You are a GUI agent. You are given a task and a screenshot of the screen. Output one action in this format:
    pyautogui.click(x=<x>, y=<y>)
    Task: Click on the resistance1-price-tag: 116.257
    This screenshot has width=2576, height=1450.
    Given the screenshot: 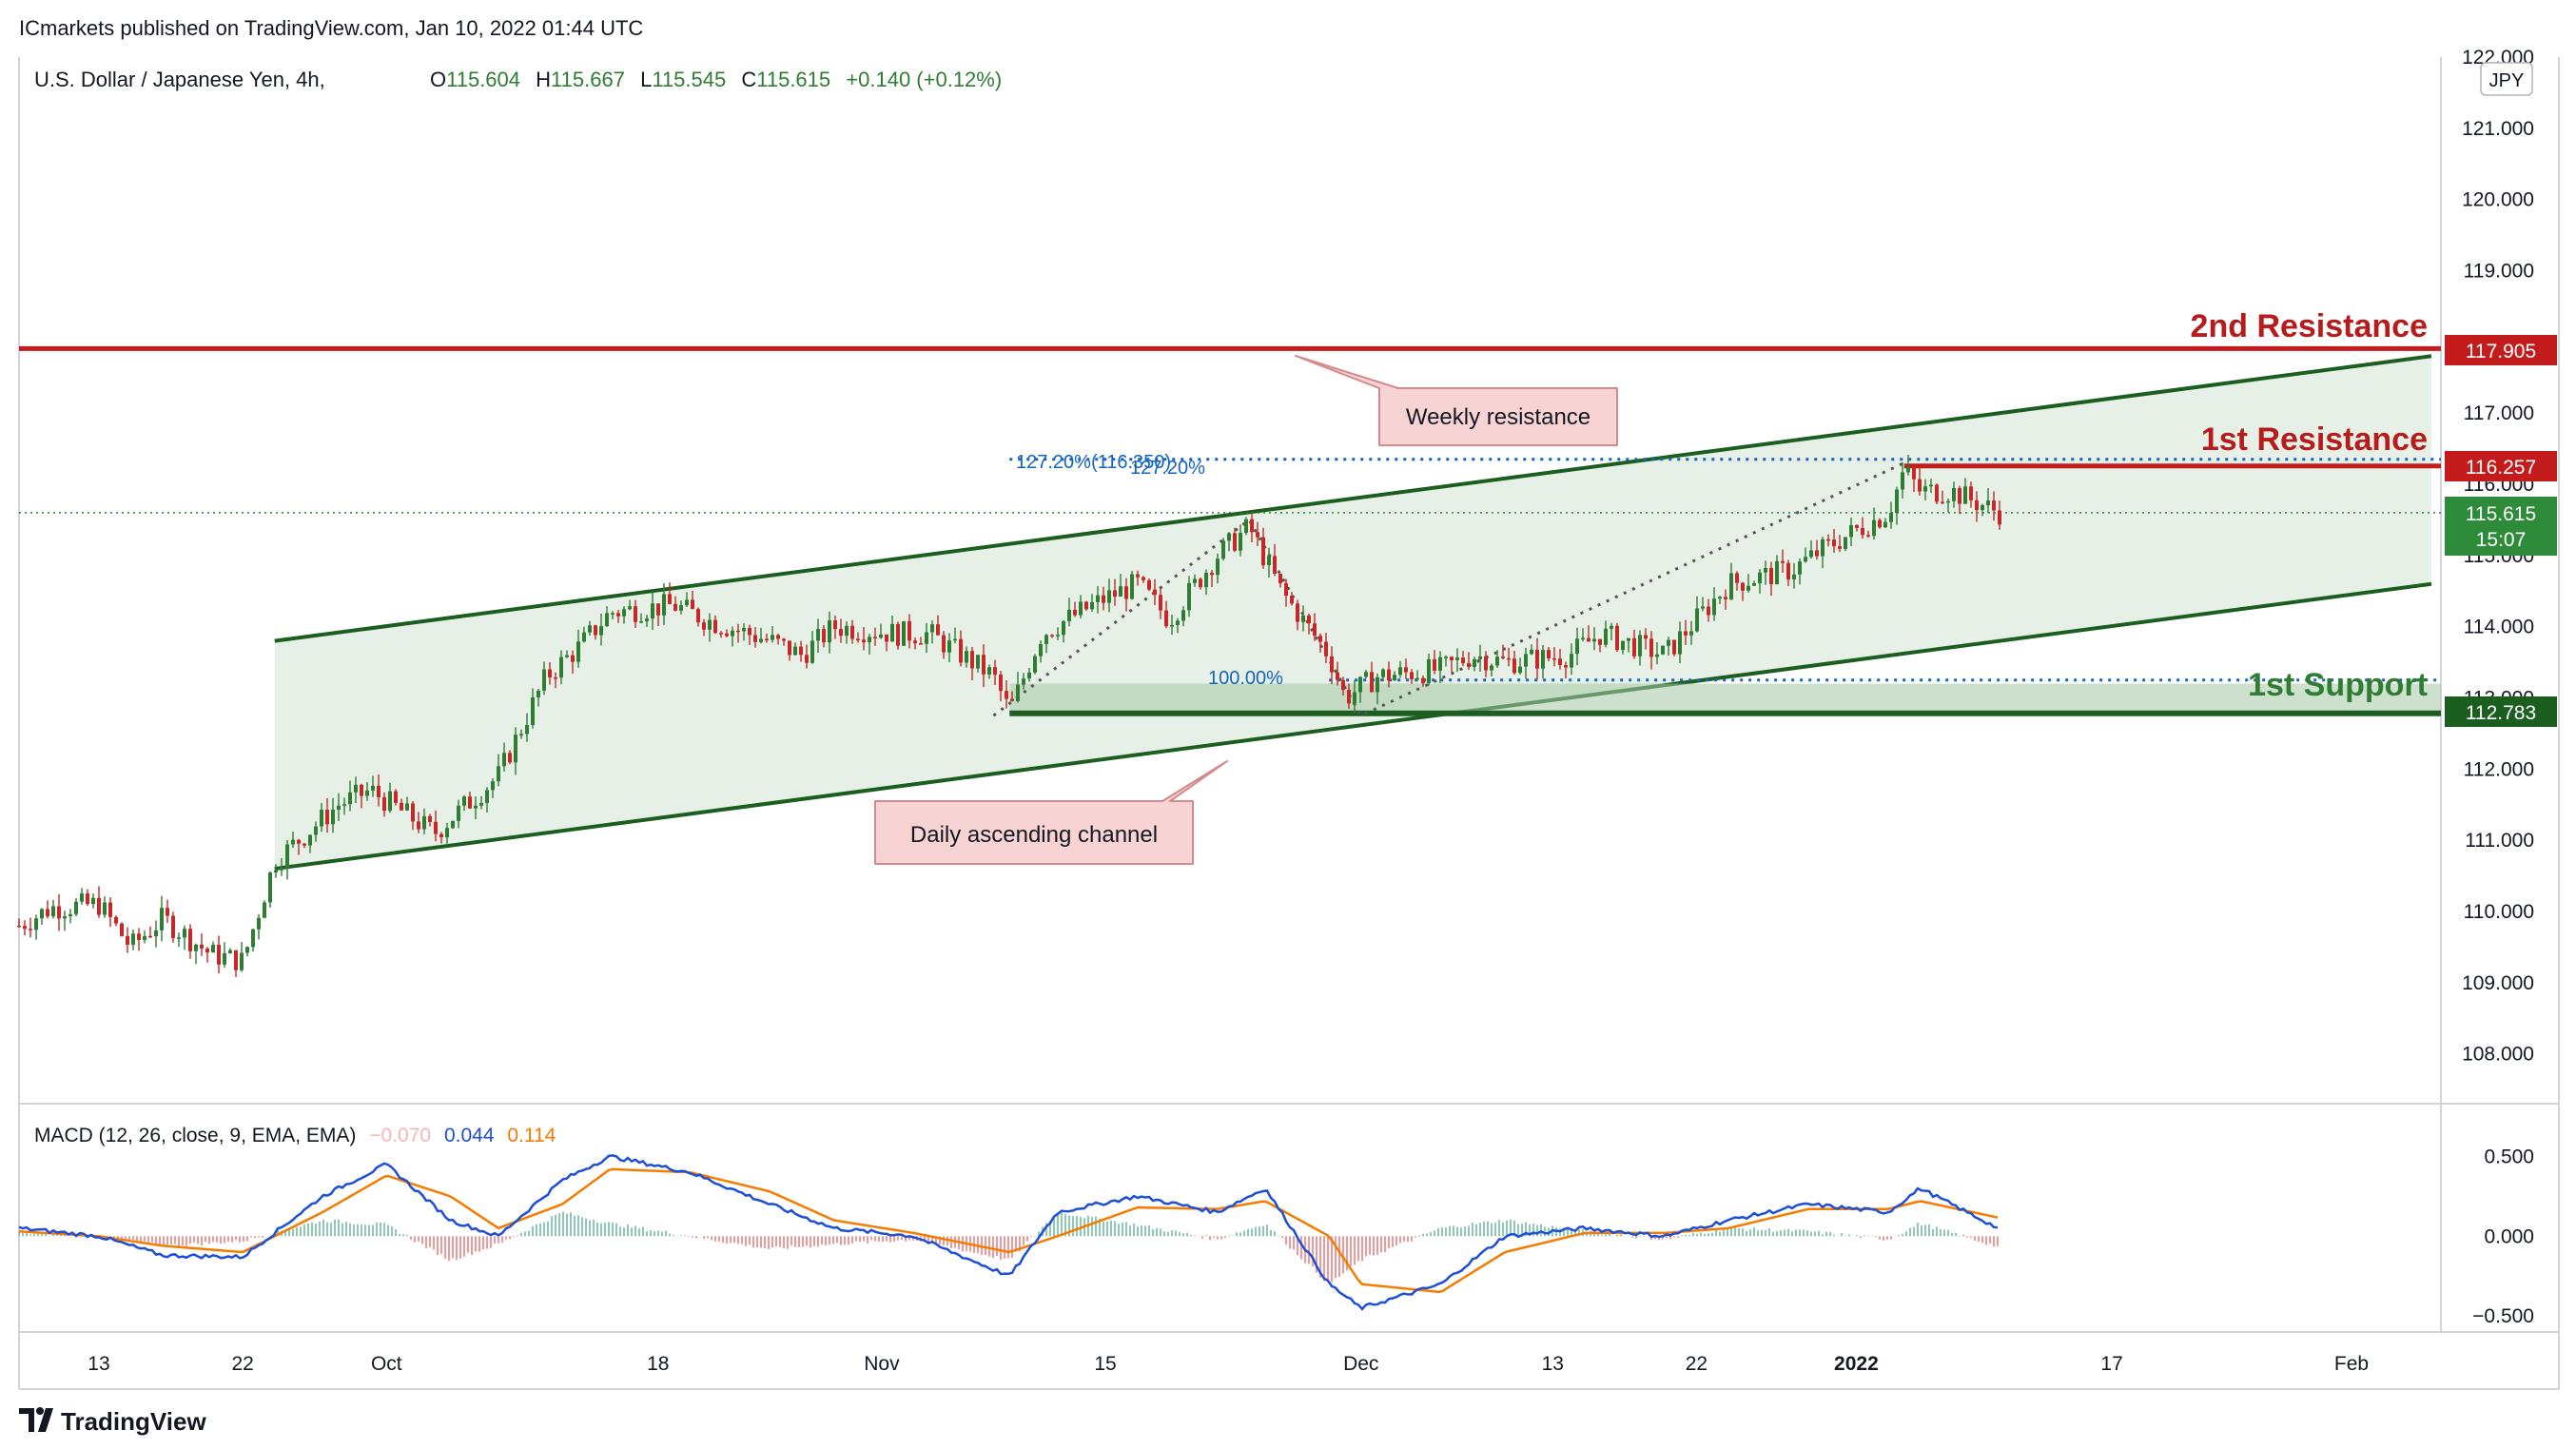 What is the action you would take?
    pyautogui.click(x=2501, y=466)
    